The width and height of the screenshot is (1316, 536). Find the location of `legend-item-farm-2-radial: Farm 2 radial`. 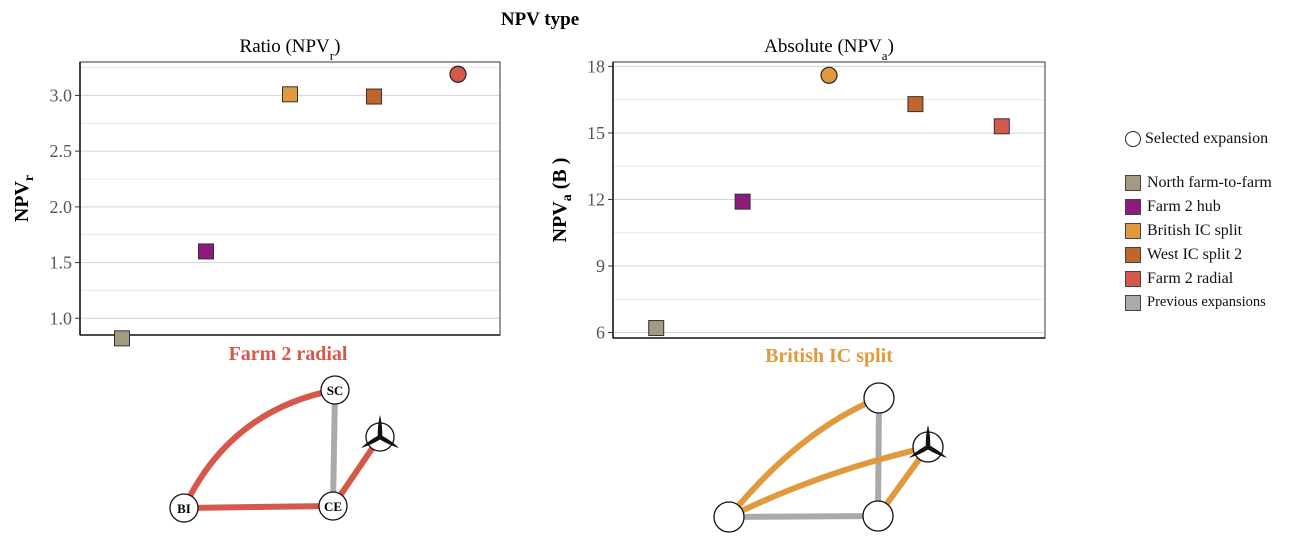

legend-item-farm-2-radial: Farm 2 radial is located at coordinates (1179, 279).